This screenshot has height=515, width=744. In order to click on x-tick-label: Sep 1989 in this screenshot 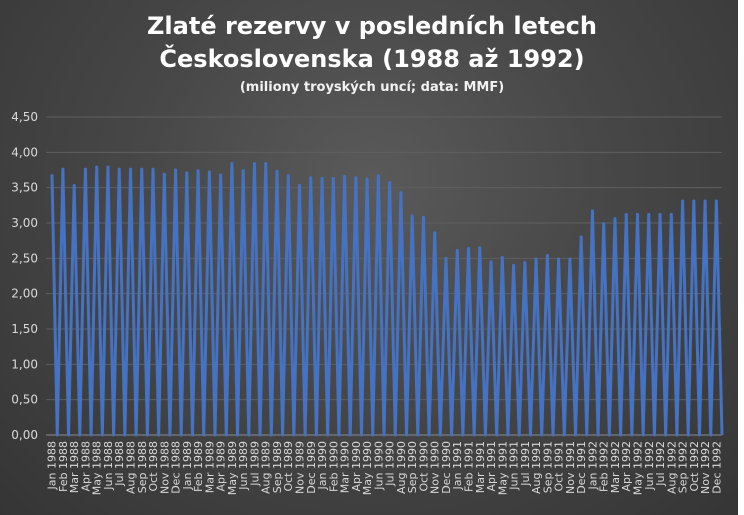, I will do `click(277, 467)`.